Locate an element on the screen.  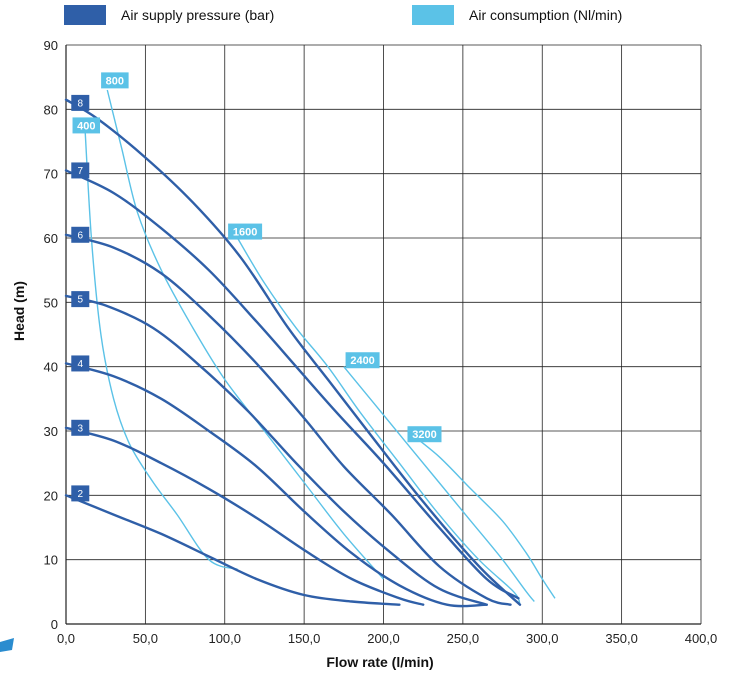
pressure-tag-label: 3 is located at coordinates (81, 428).